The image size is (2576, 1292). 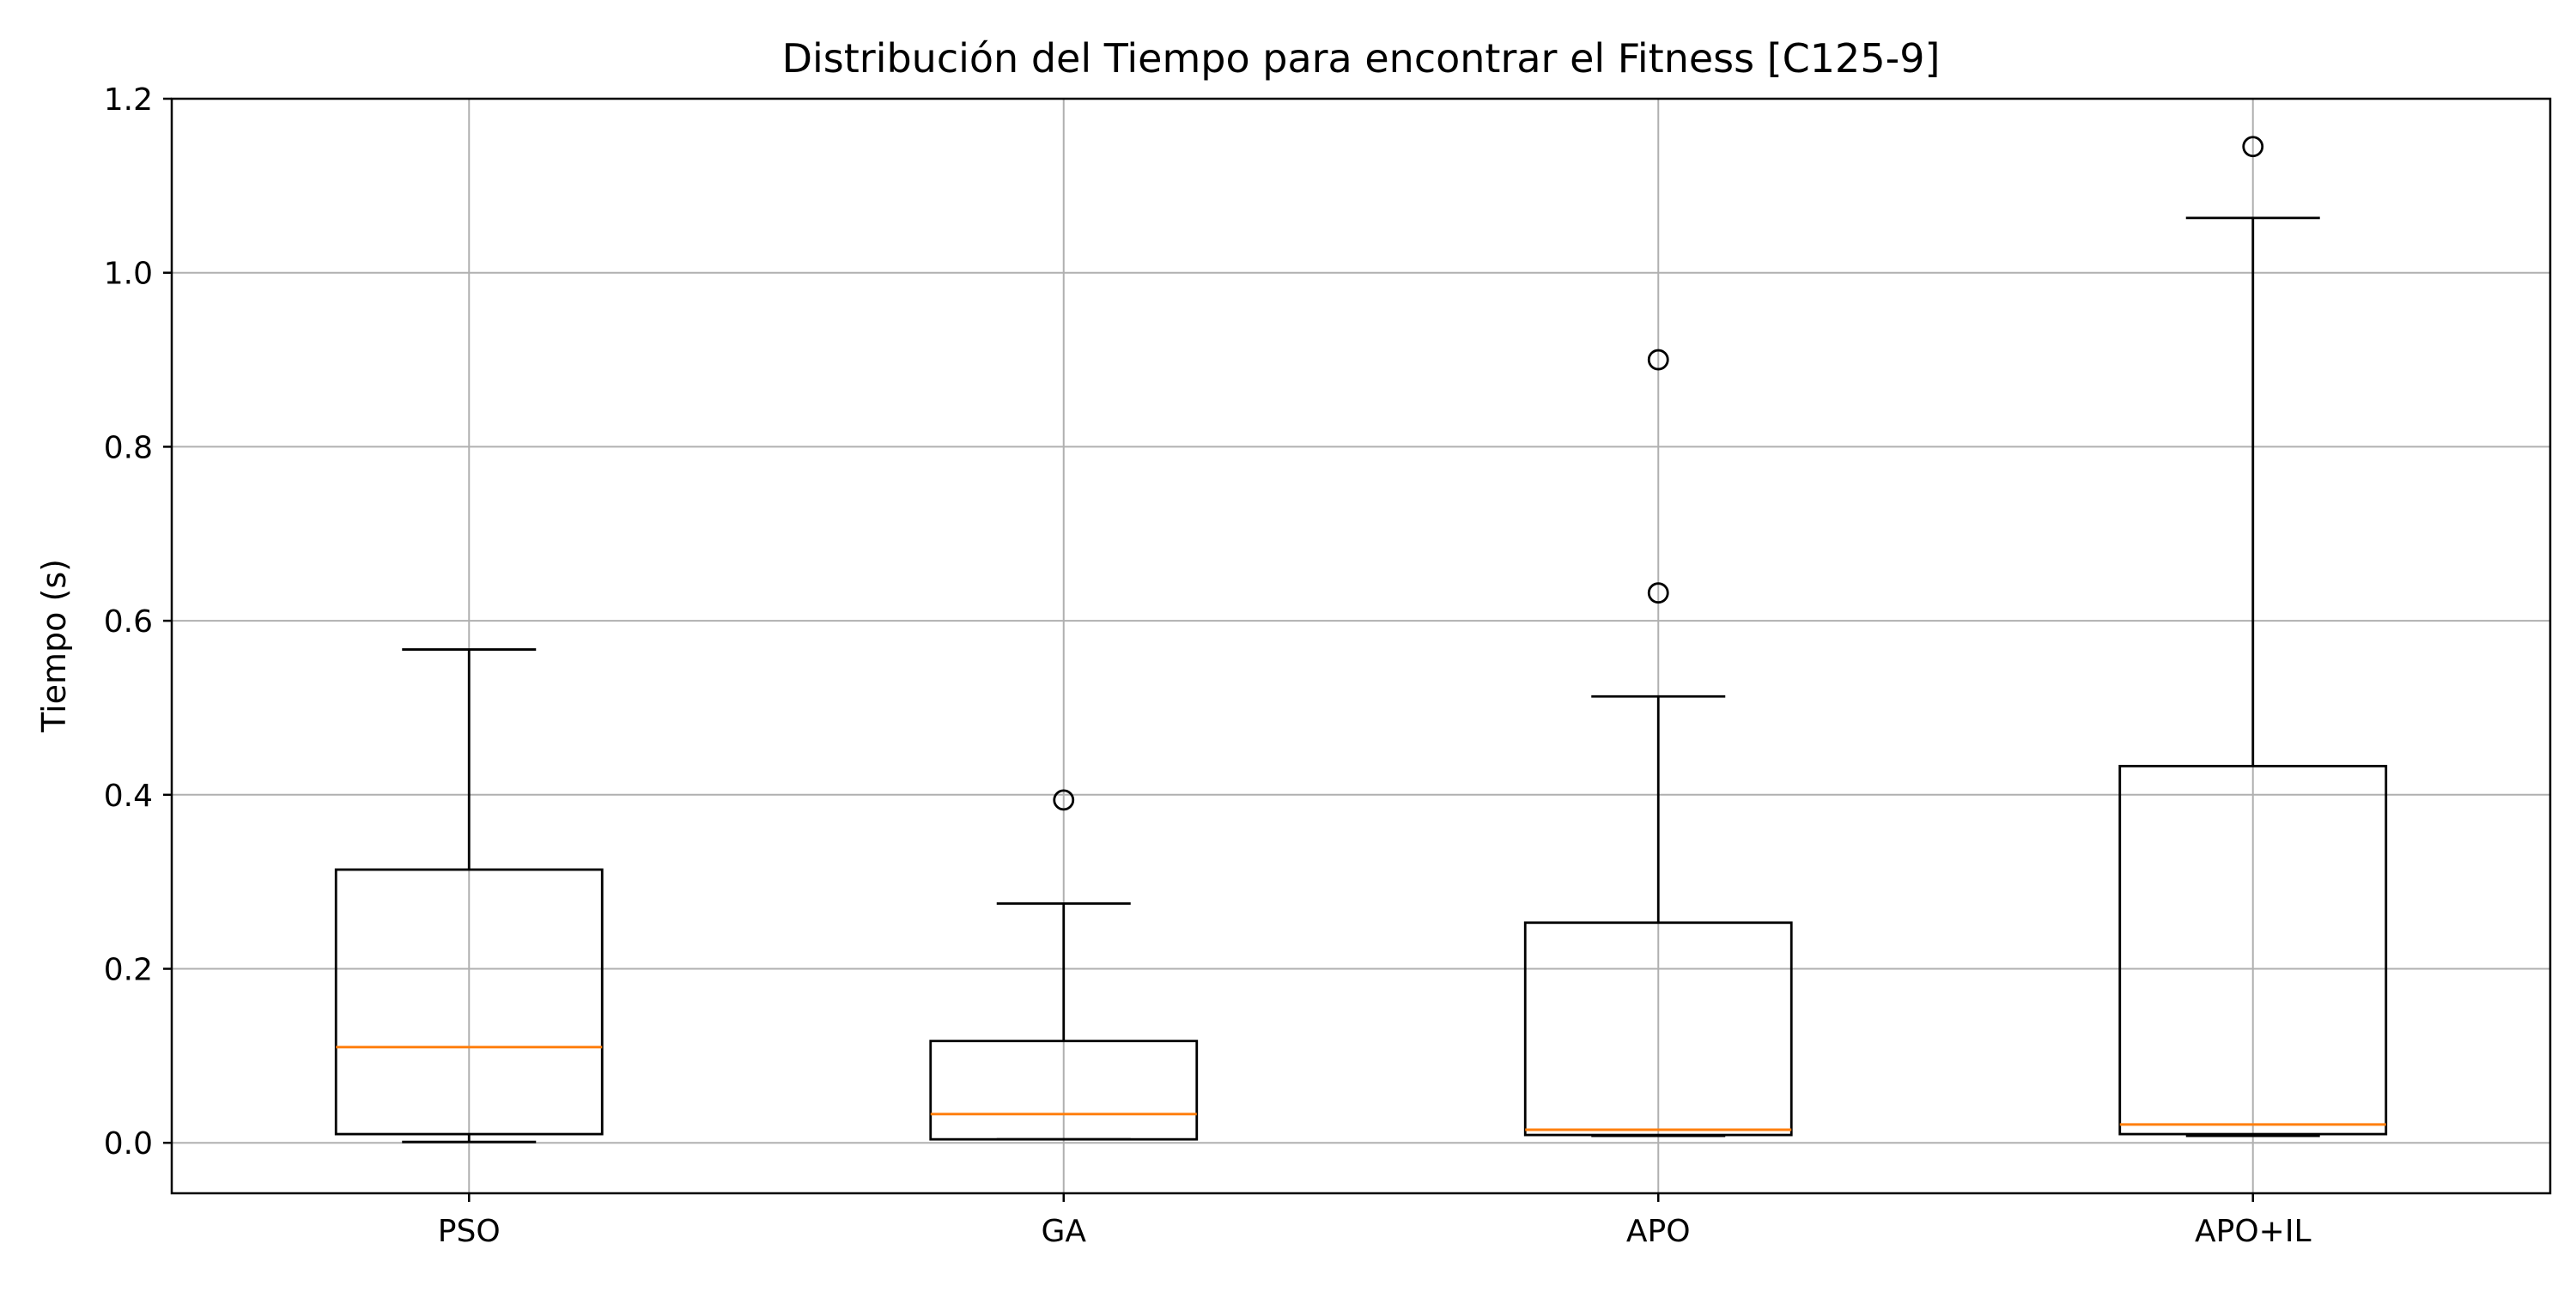 I want to click on y-tick-label: 1.0, so click(x=128, y=274).